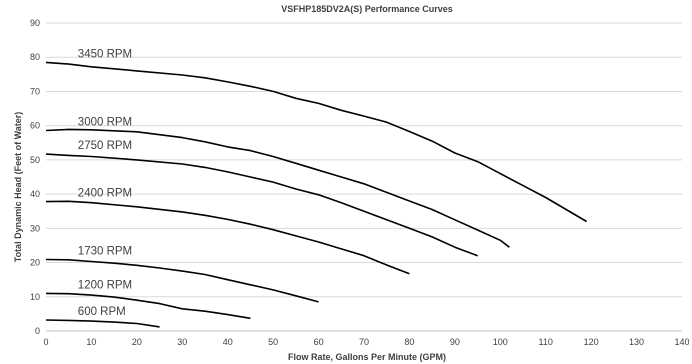  Describe the element at coordinates (35, 297) in the screenshot. I see `y-tick-label: 10` at that location.